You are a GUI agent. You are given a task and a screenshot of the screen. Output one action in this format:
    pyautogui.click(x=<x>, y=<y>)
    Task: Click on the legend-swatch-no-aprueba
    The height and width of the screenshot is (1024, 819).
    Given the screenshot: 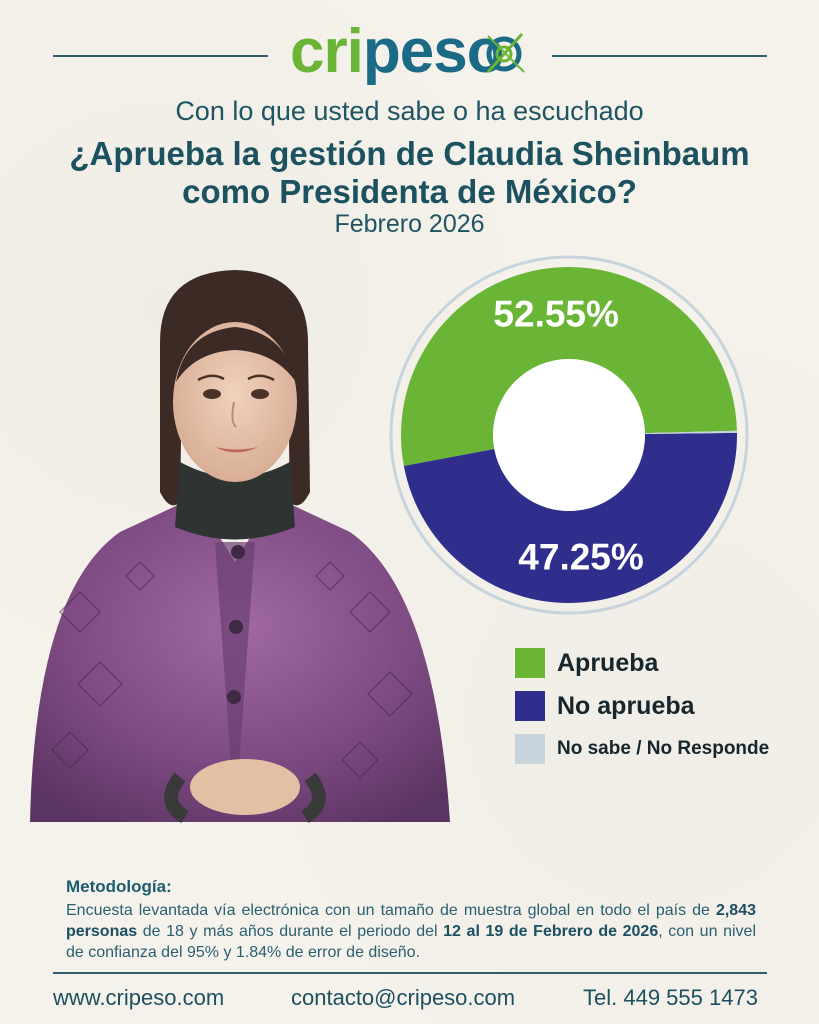 What is the action you would take?
    pyautogui.click(x=530, y=706)
    